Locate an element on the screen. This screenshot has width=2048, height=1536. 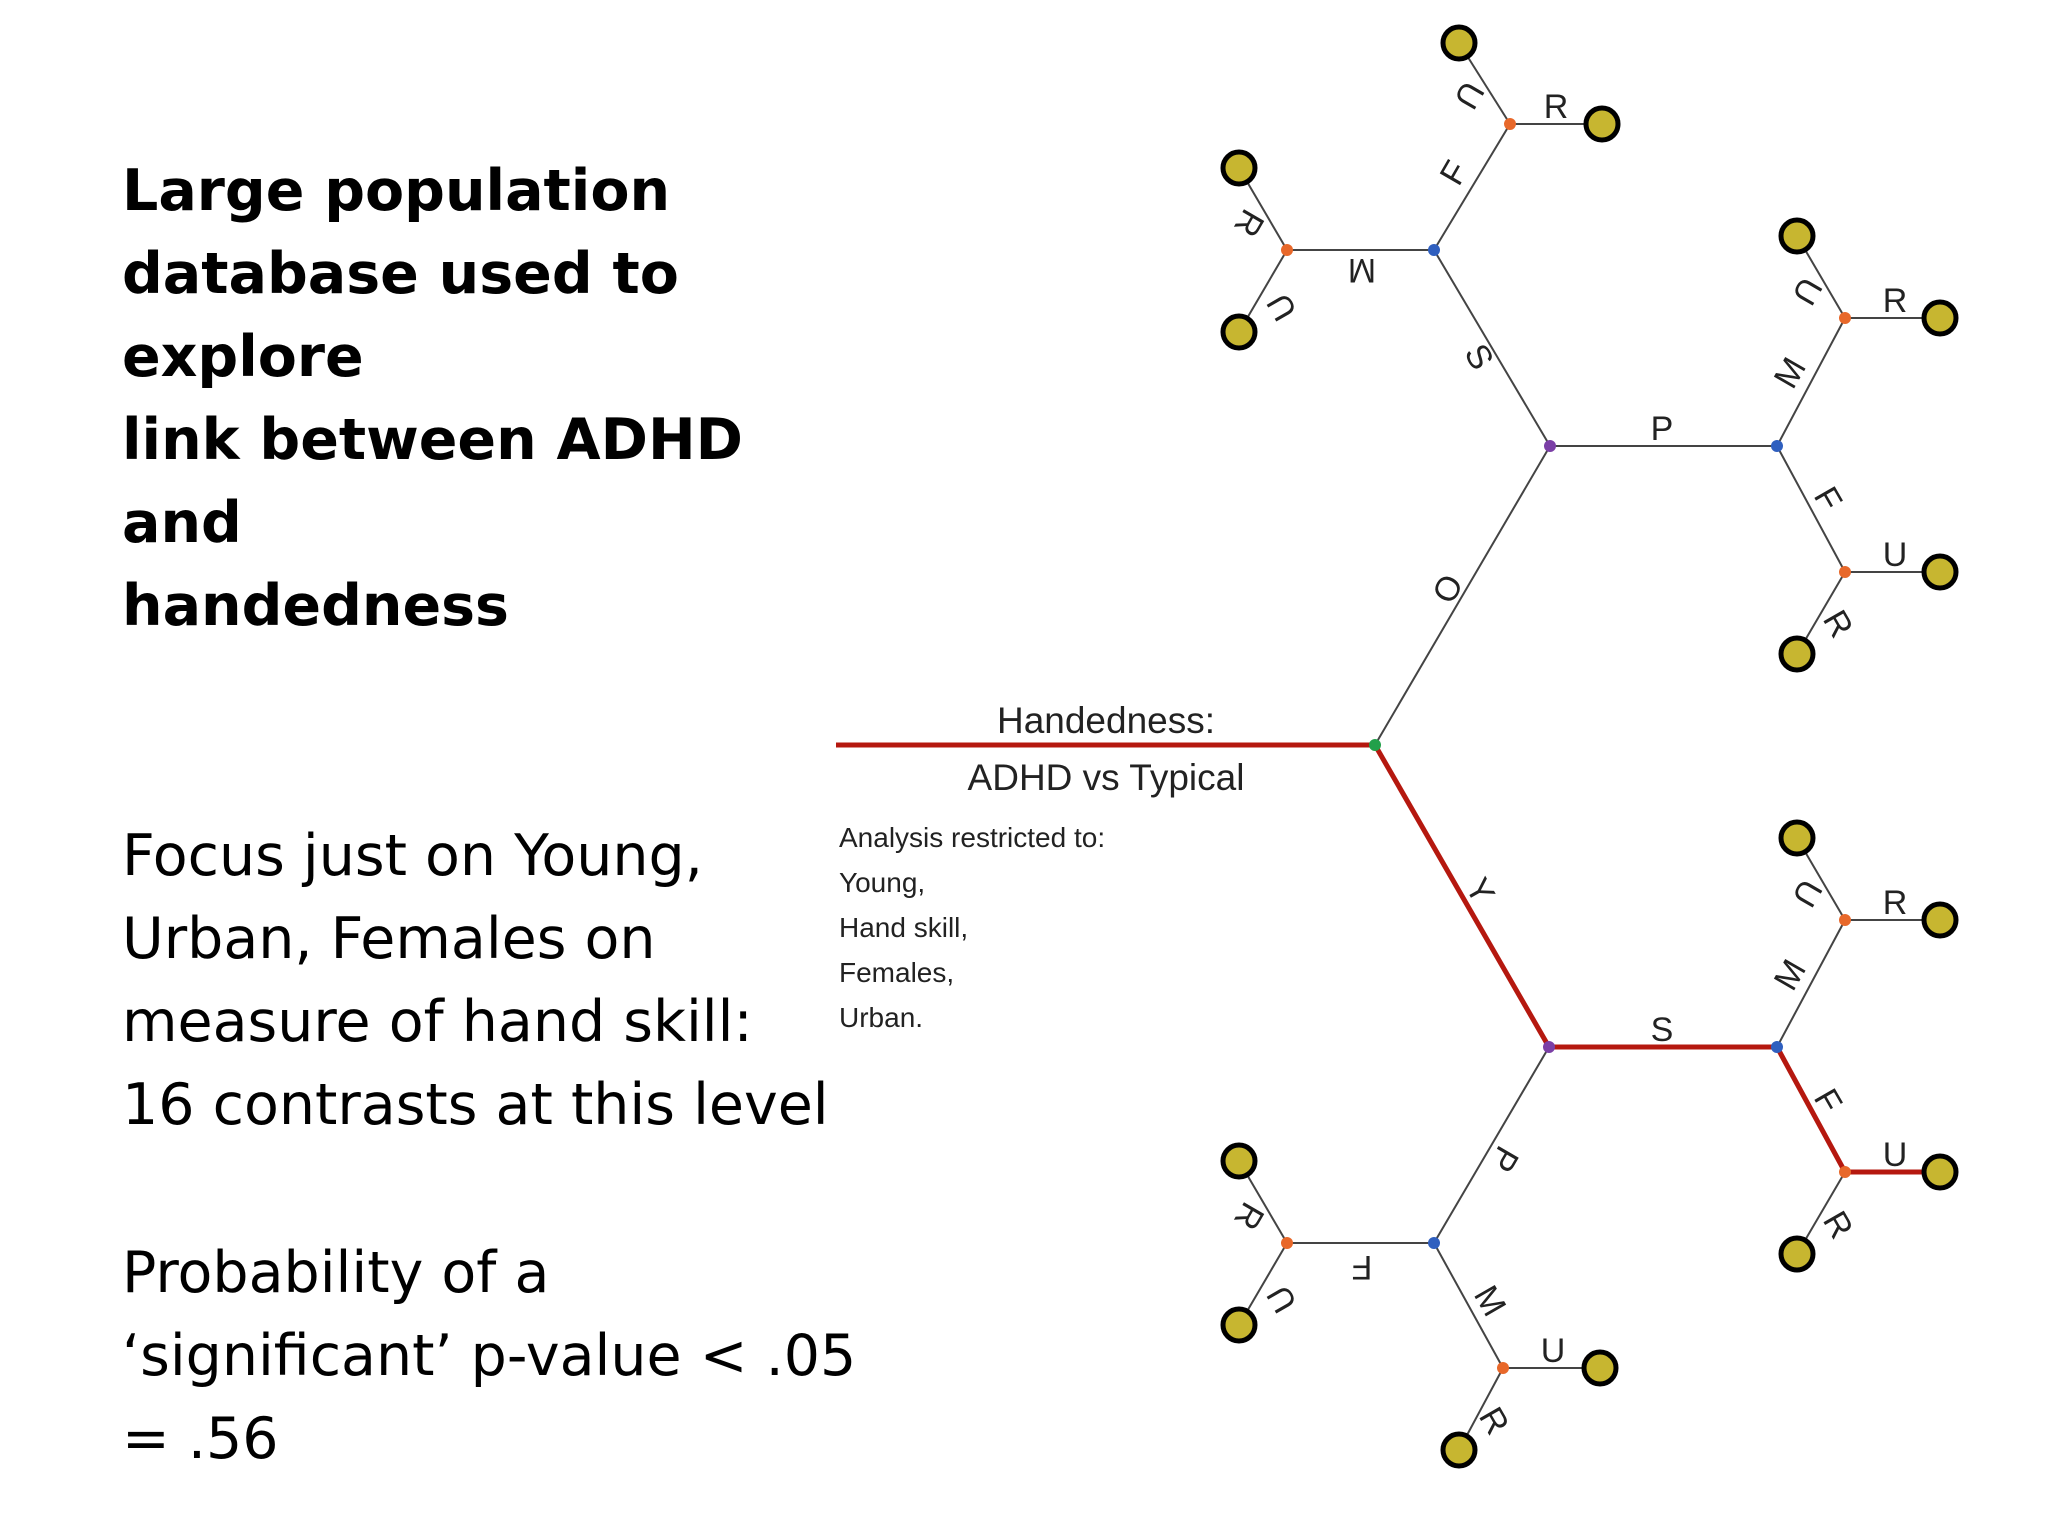
node-young is located at coordinates (1549, 1047).